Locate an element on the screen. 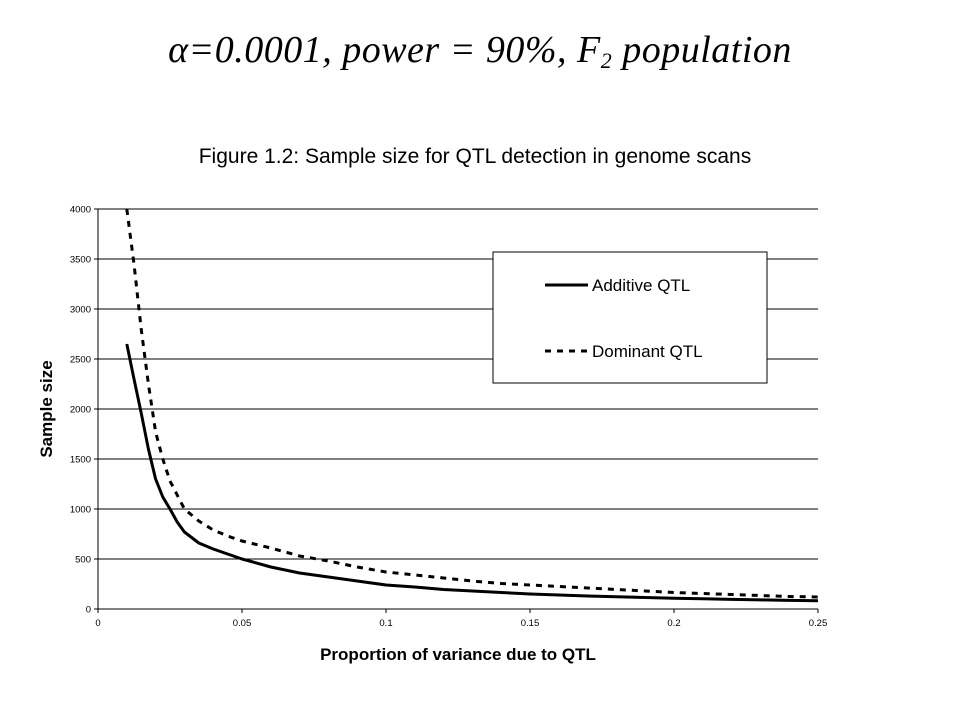  x-tick-label: 0.15 is located at coordinates (530, 623).